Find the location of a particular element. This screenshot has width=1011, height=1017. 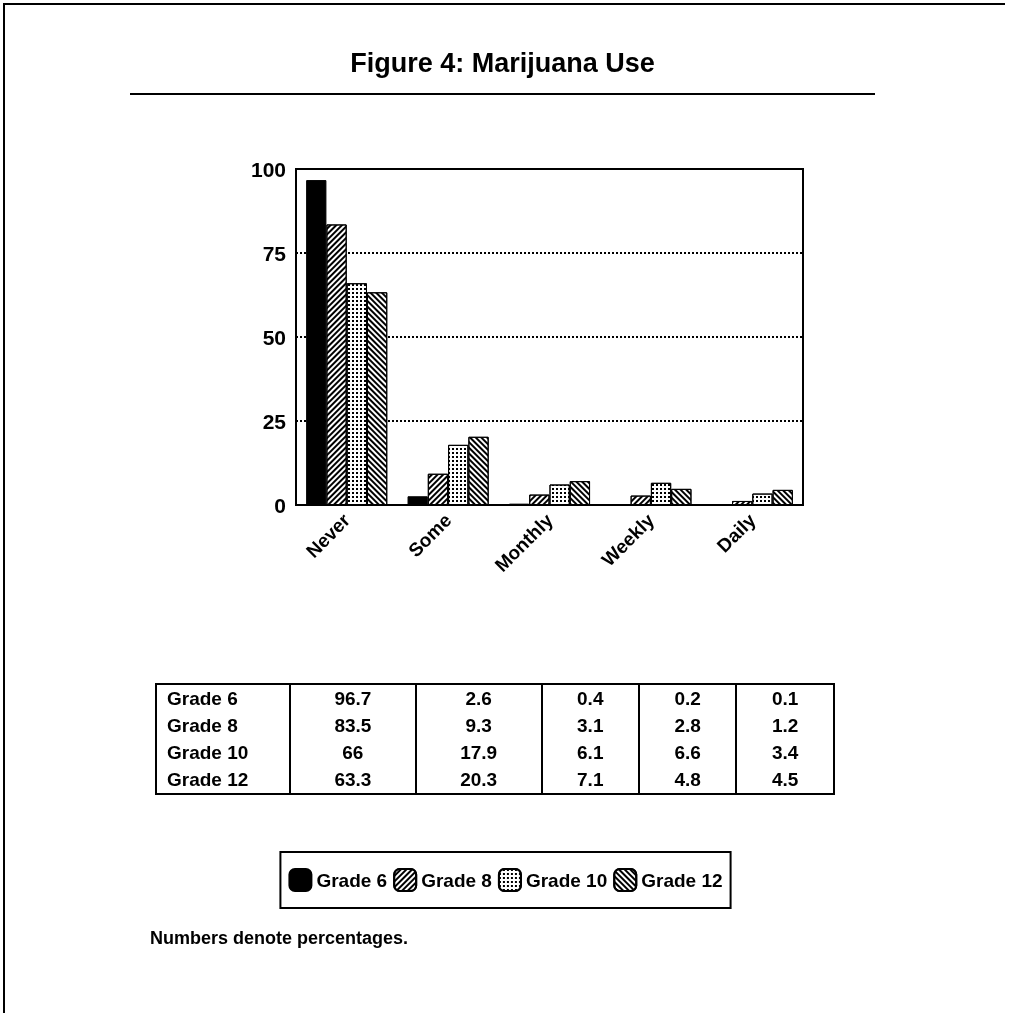

y-tick-label: 0 is located at coordinates (280, 505).